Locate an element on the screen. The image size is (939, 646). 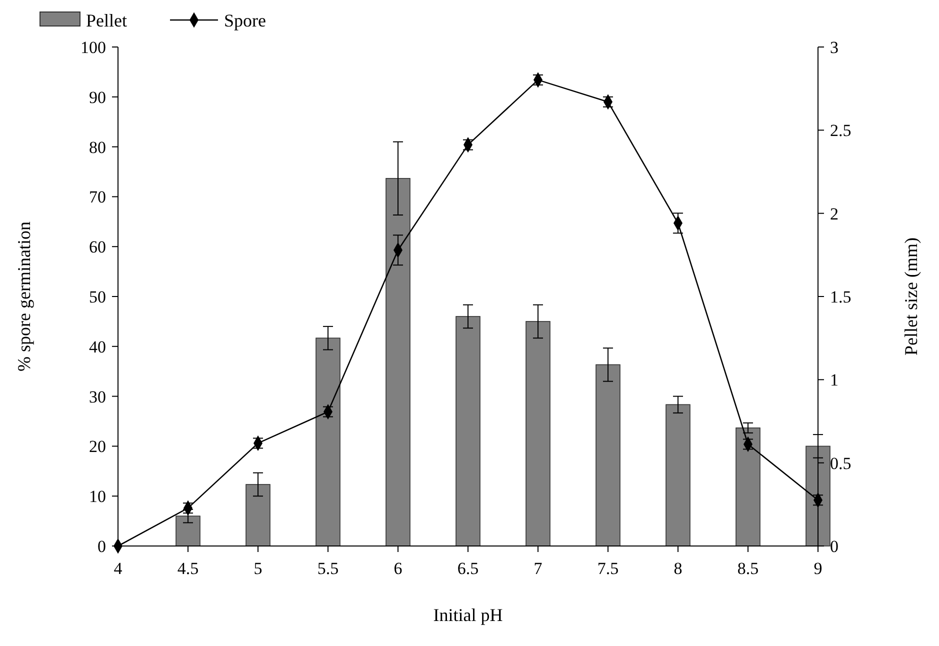
y-tick-label: 80 is located at coordinates (97, 147).